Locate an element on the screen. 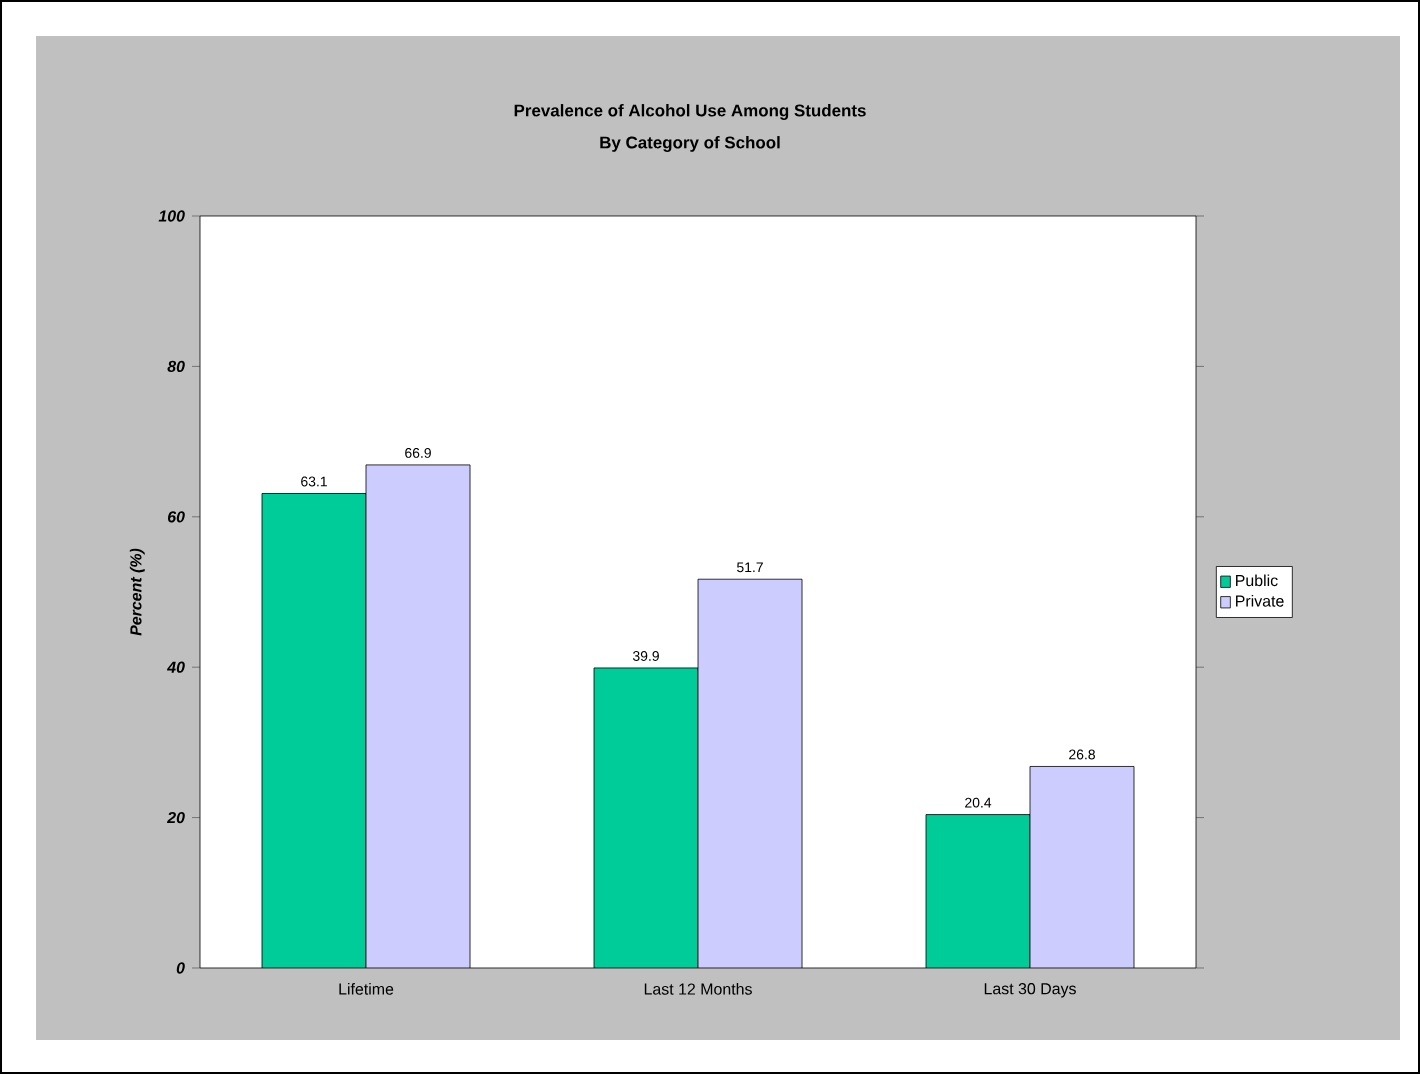 The width and height of the screenshot is (1420, 1074). chart-title: Prevalence of Alcohol Use Among Students is located at coordinates (690, 112).